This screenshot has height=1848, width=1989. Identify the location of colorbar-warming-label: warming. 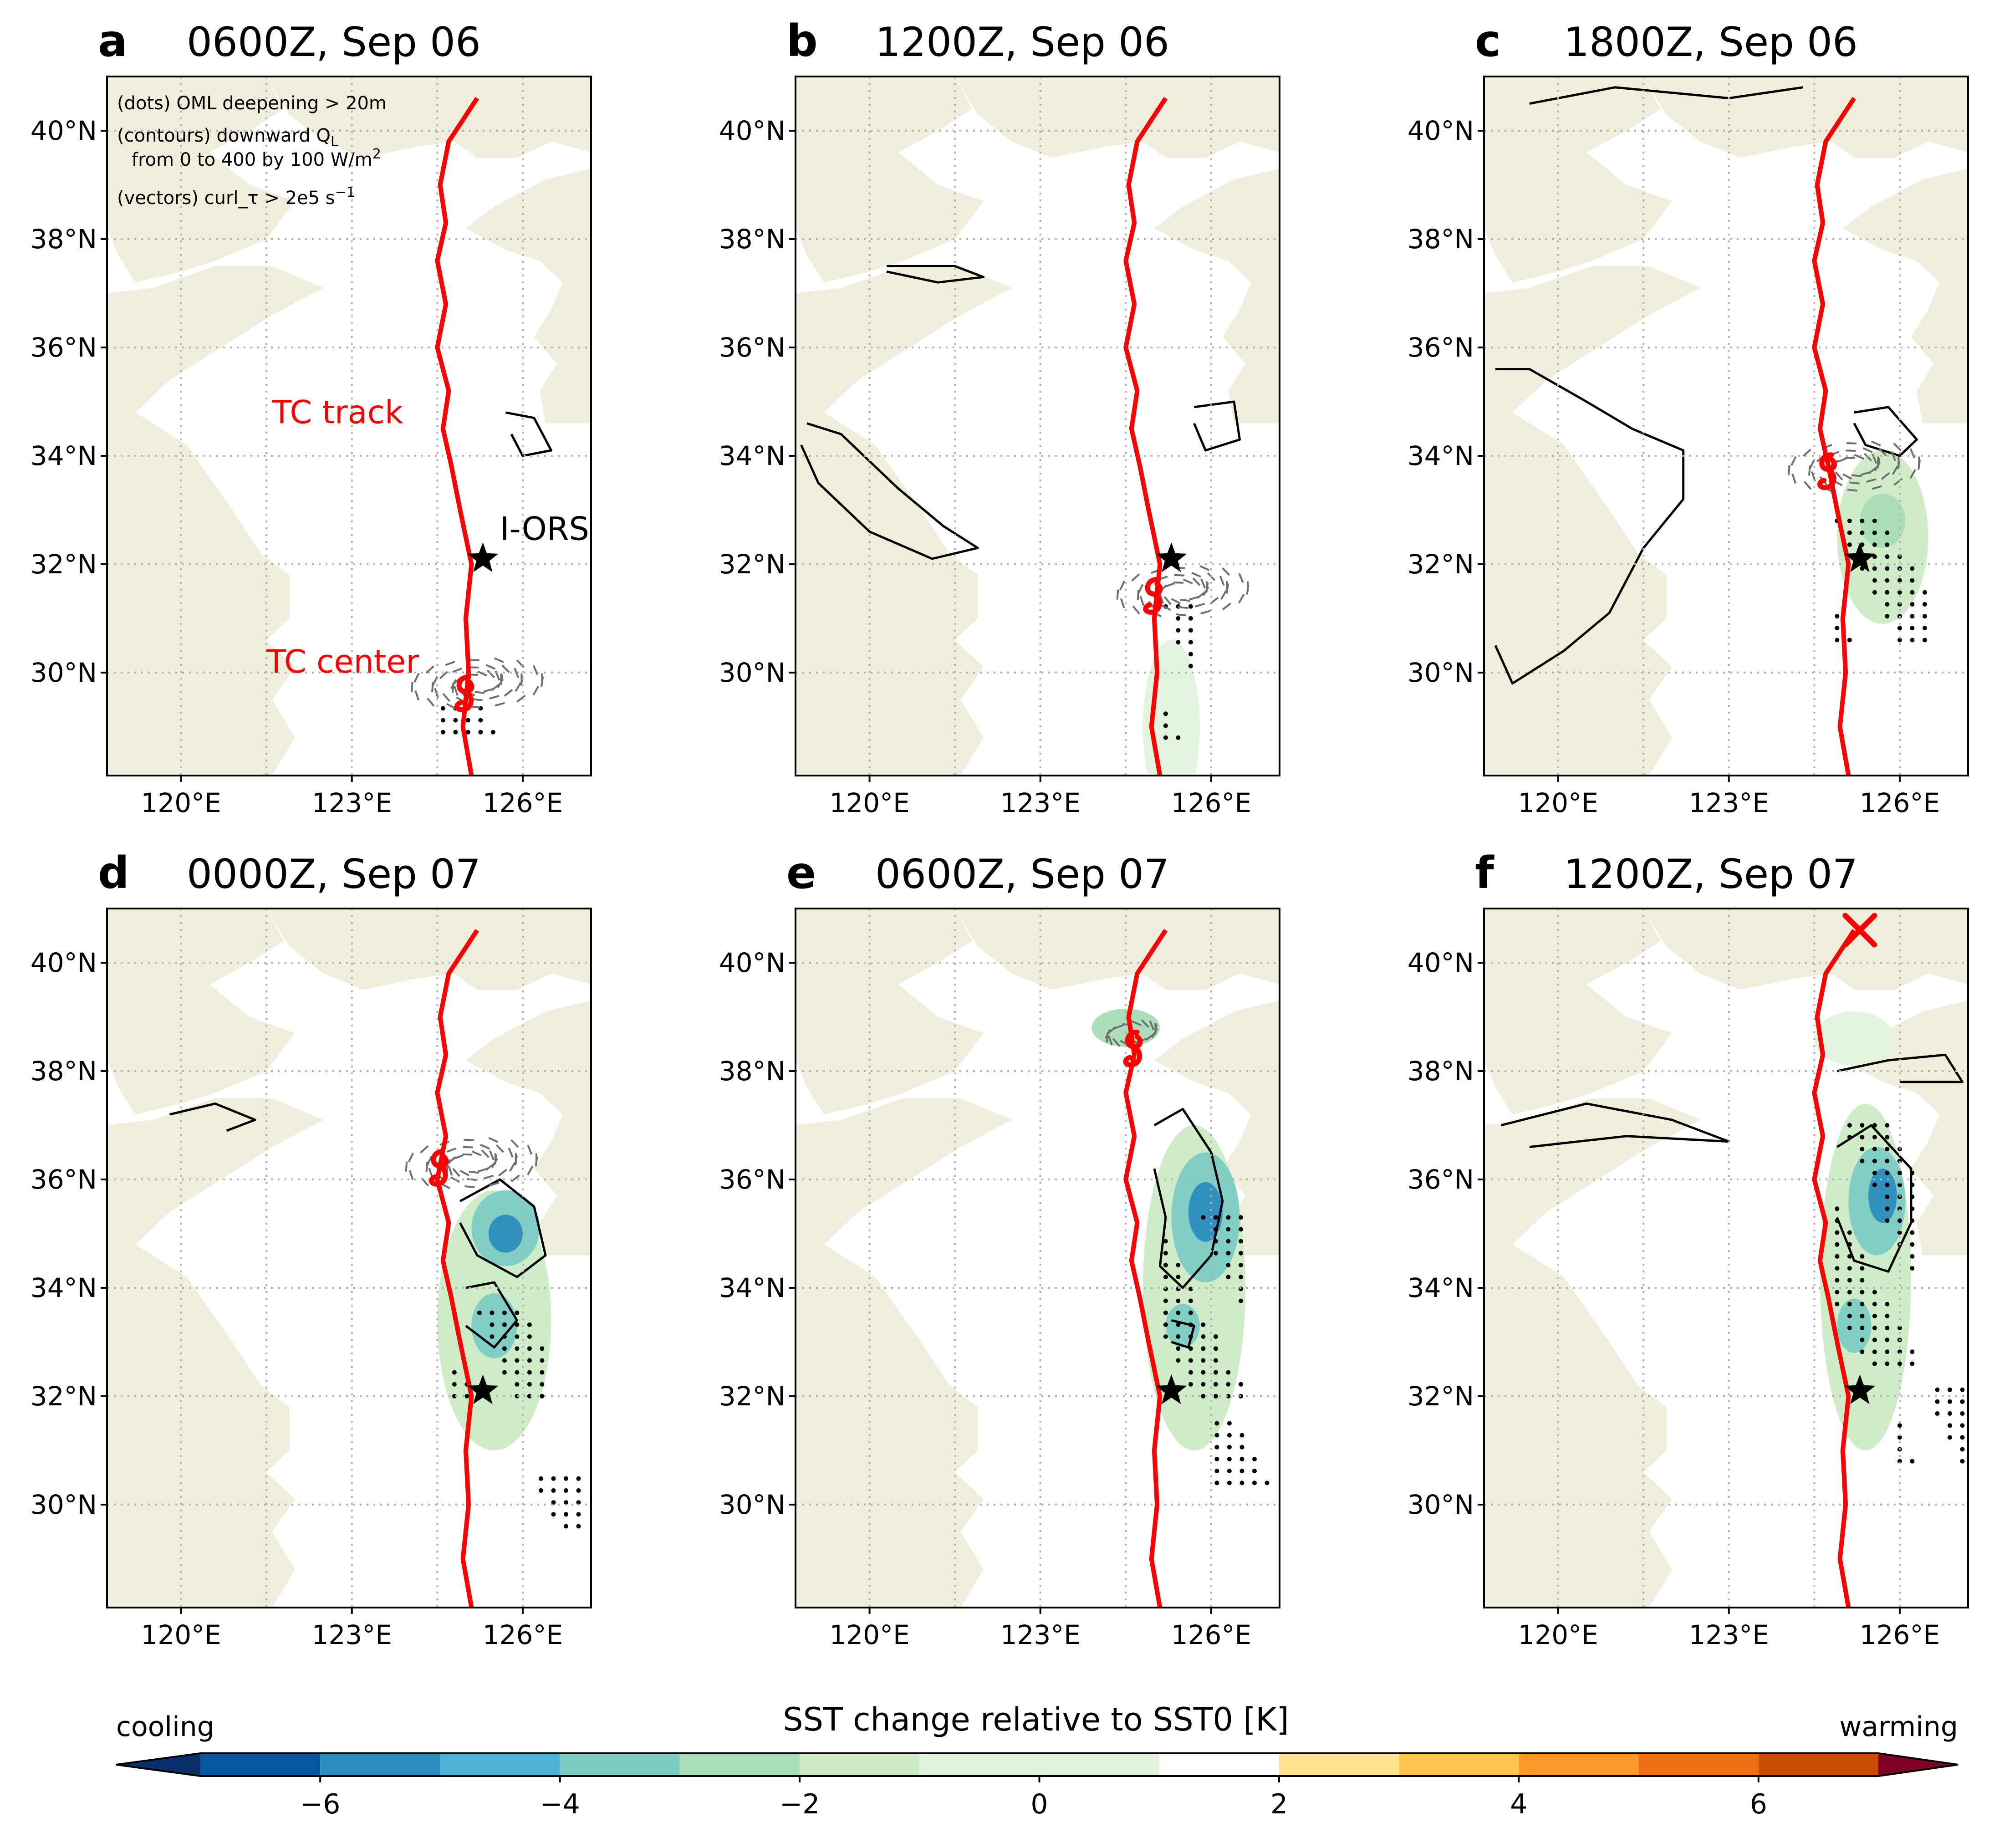
(1899, 1727).